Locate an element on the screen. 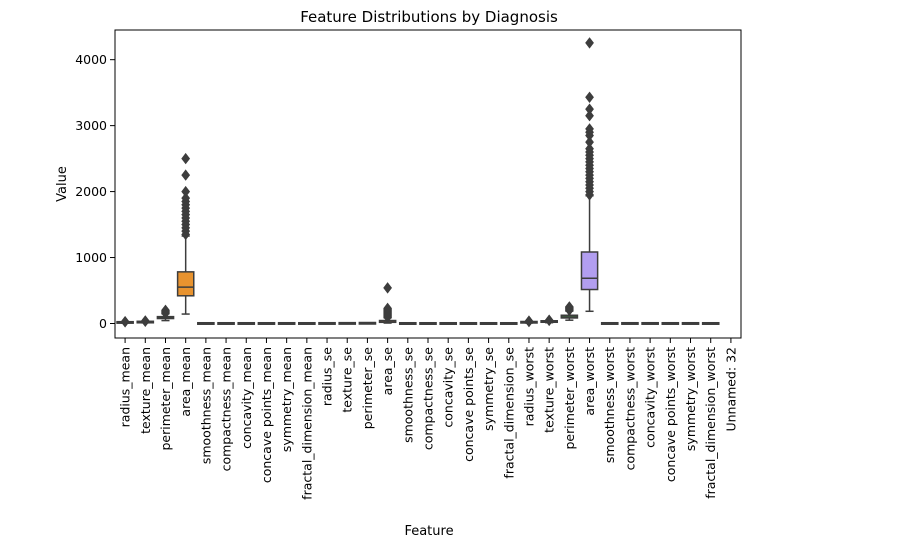  x-tick-label: concave points_mean is located at coordinates (266, 415).